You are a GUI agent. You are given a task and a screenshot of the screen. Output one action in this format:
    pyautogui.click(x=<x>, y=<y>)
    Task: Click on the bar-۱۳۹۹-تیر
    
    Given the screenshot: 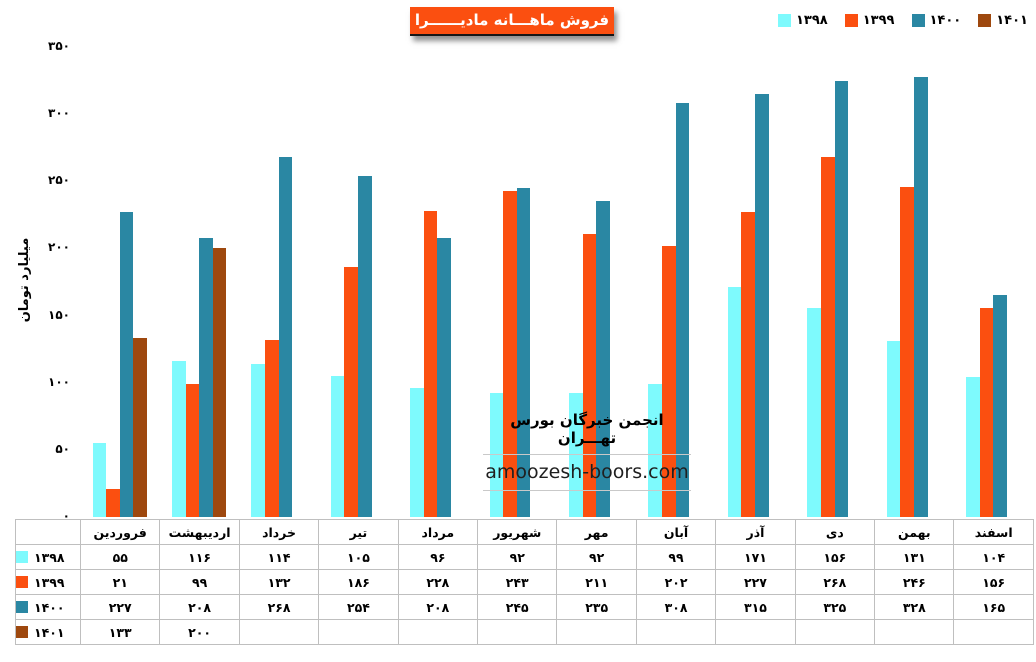 What is the action you would take?
    pyautogui.click(x=351, y=392)
    